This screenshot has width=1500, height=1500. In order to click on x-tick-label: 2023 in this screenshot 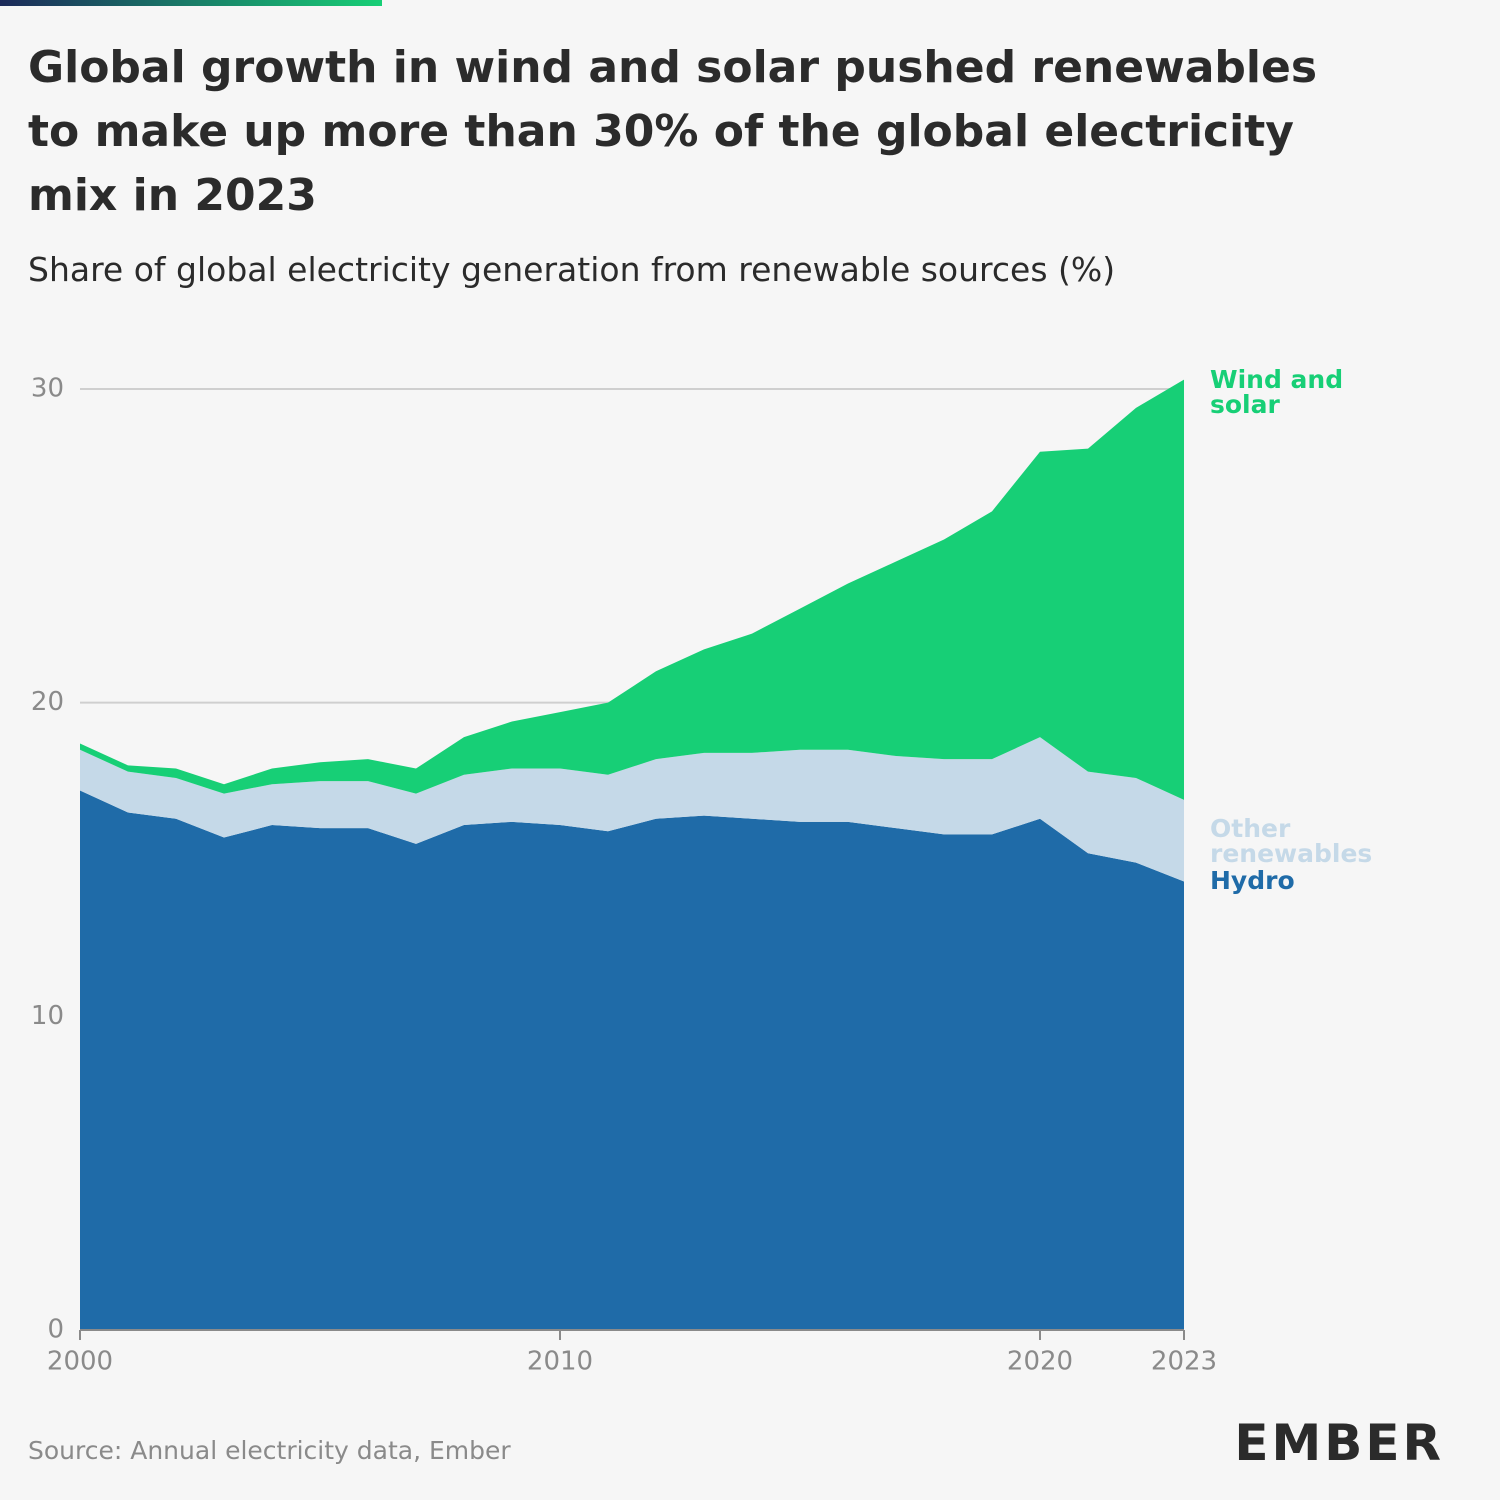, I will do `click(1184, 1362)`.